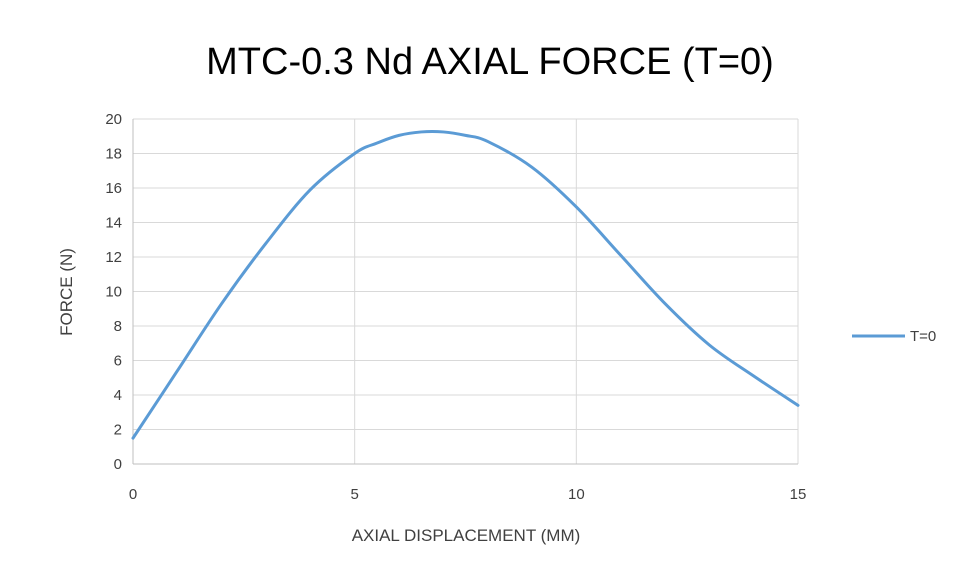 The image size is (955, 574). I want to click on chart-title: MTC-0.3 Nd AXIAL FORCE (T=0), so click(490, 62).